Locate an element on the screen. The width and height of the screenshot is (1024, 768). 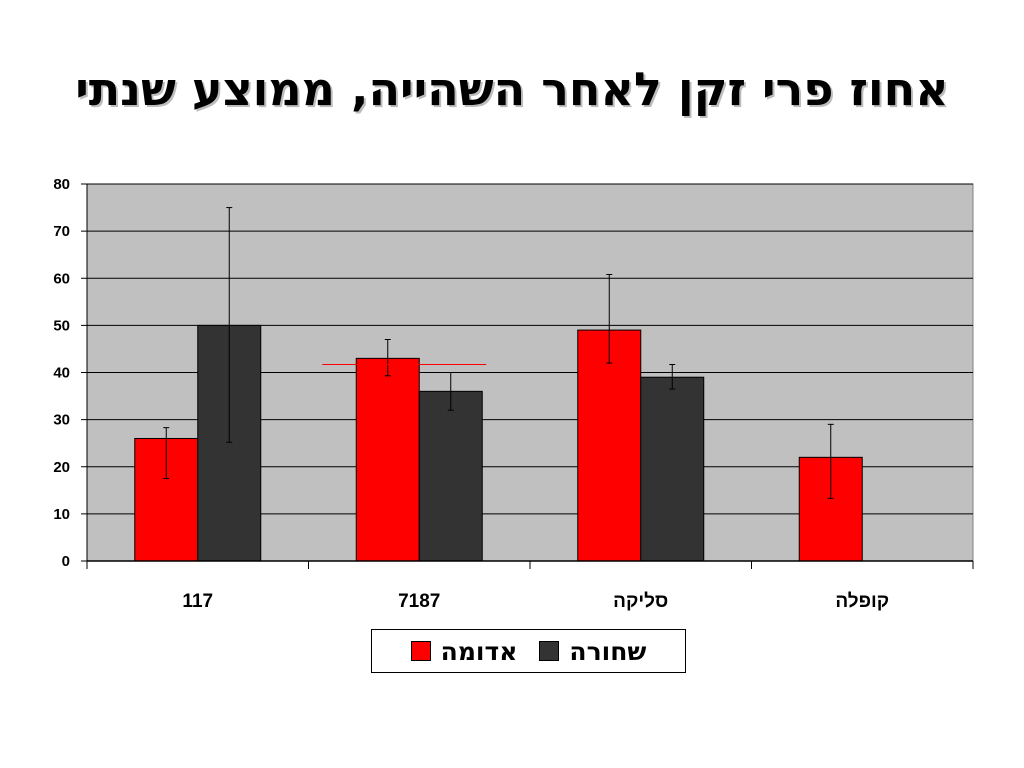
x-tick-label: 117 is located at coordinates (197, 601).